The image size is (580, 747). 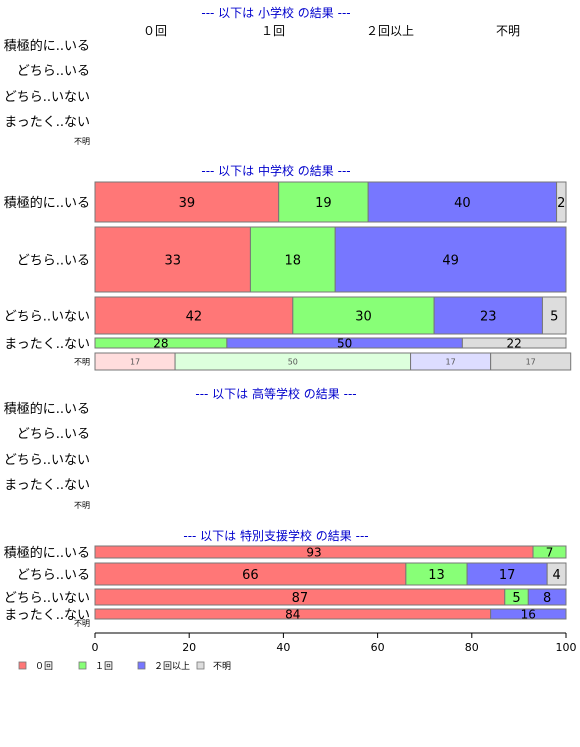 I want to click on data-label: 40, so click(x=462, y=203).